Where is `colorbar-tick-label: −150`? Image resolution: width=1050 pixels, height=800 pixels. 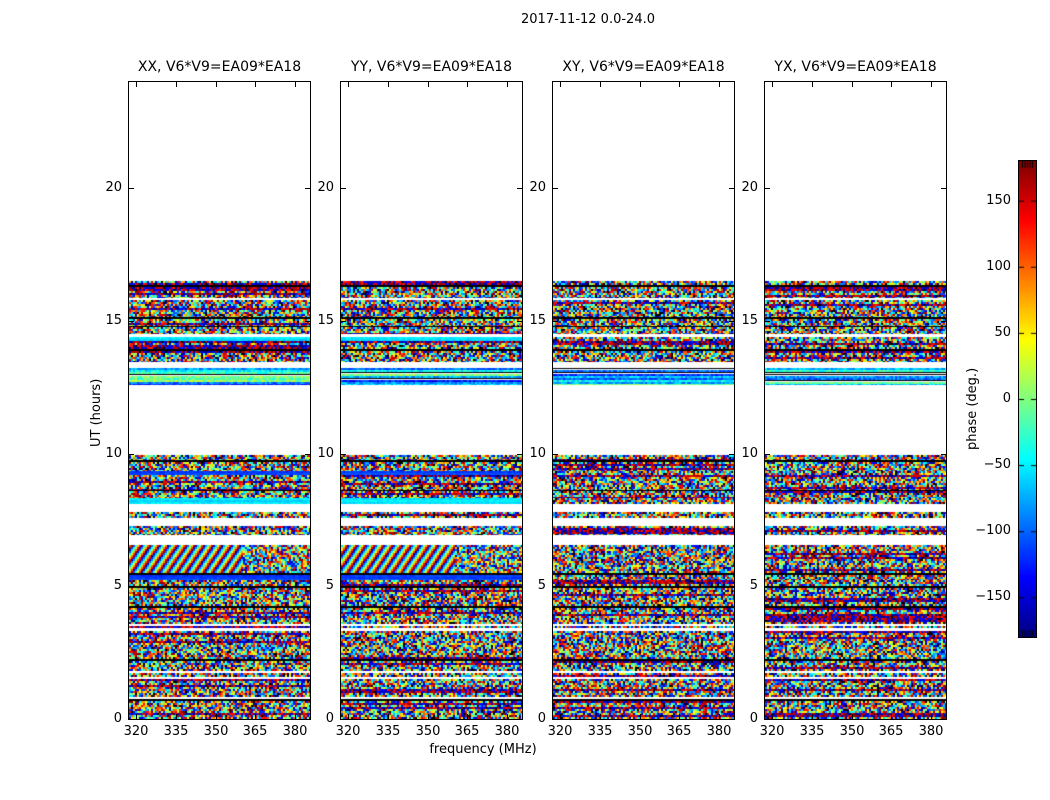 colorbar-tick-label: −150 is located at coordinates (993, 596).